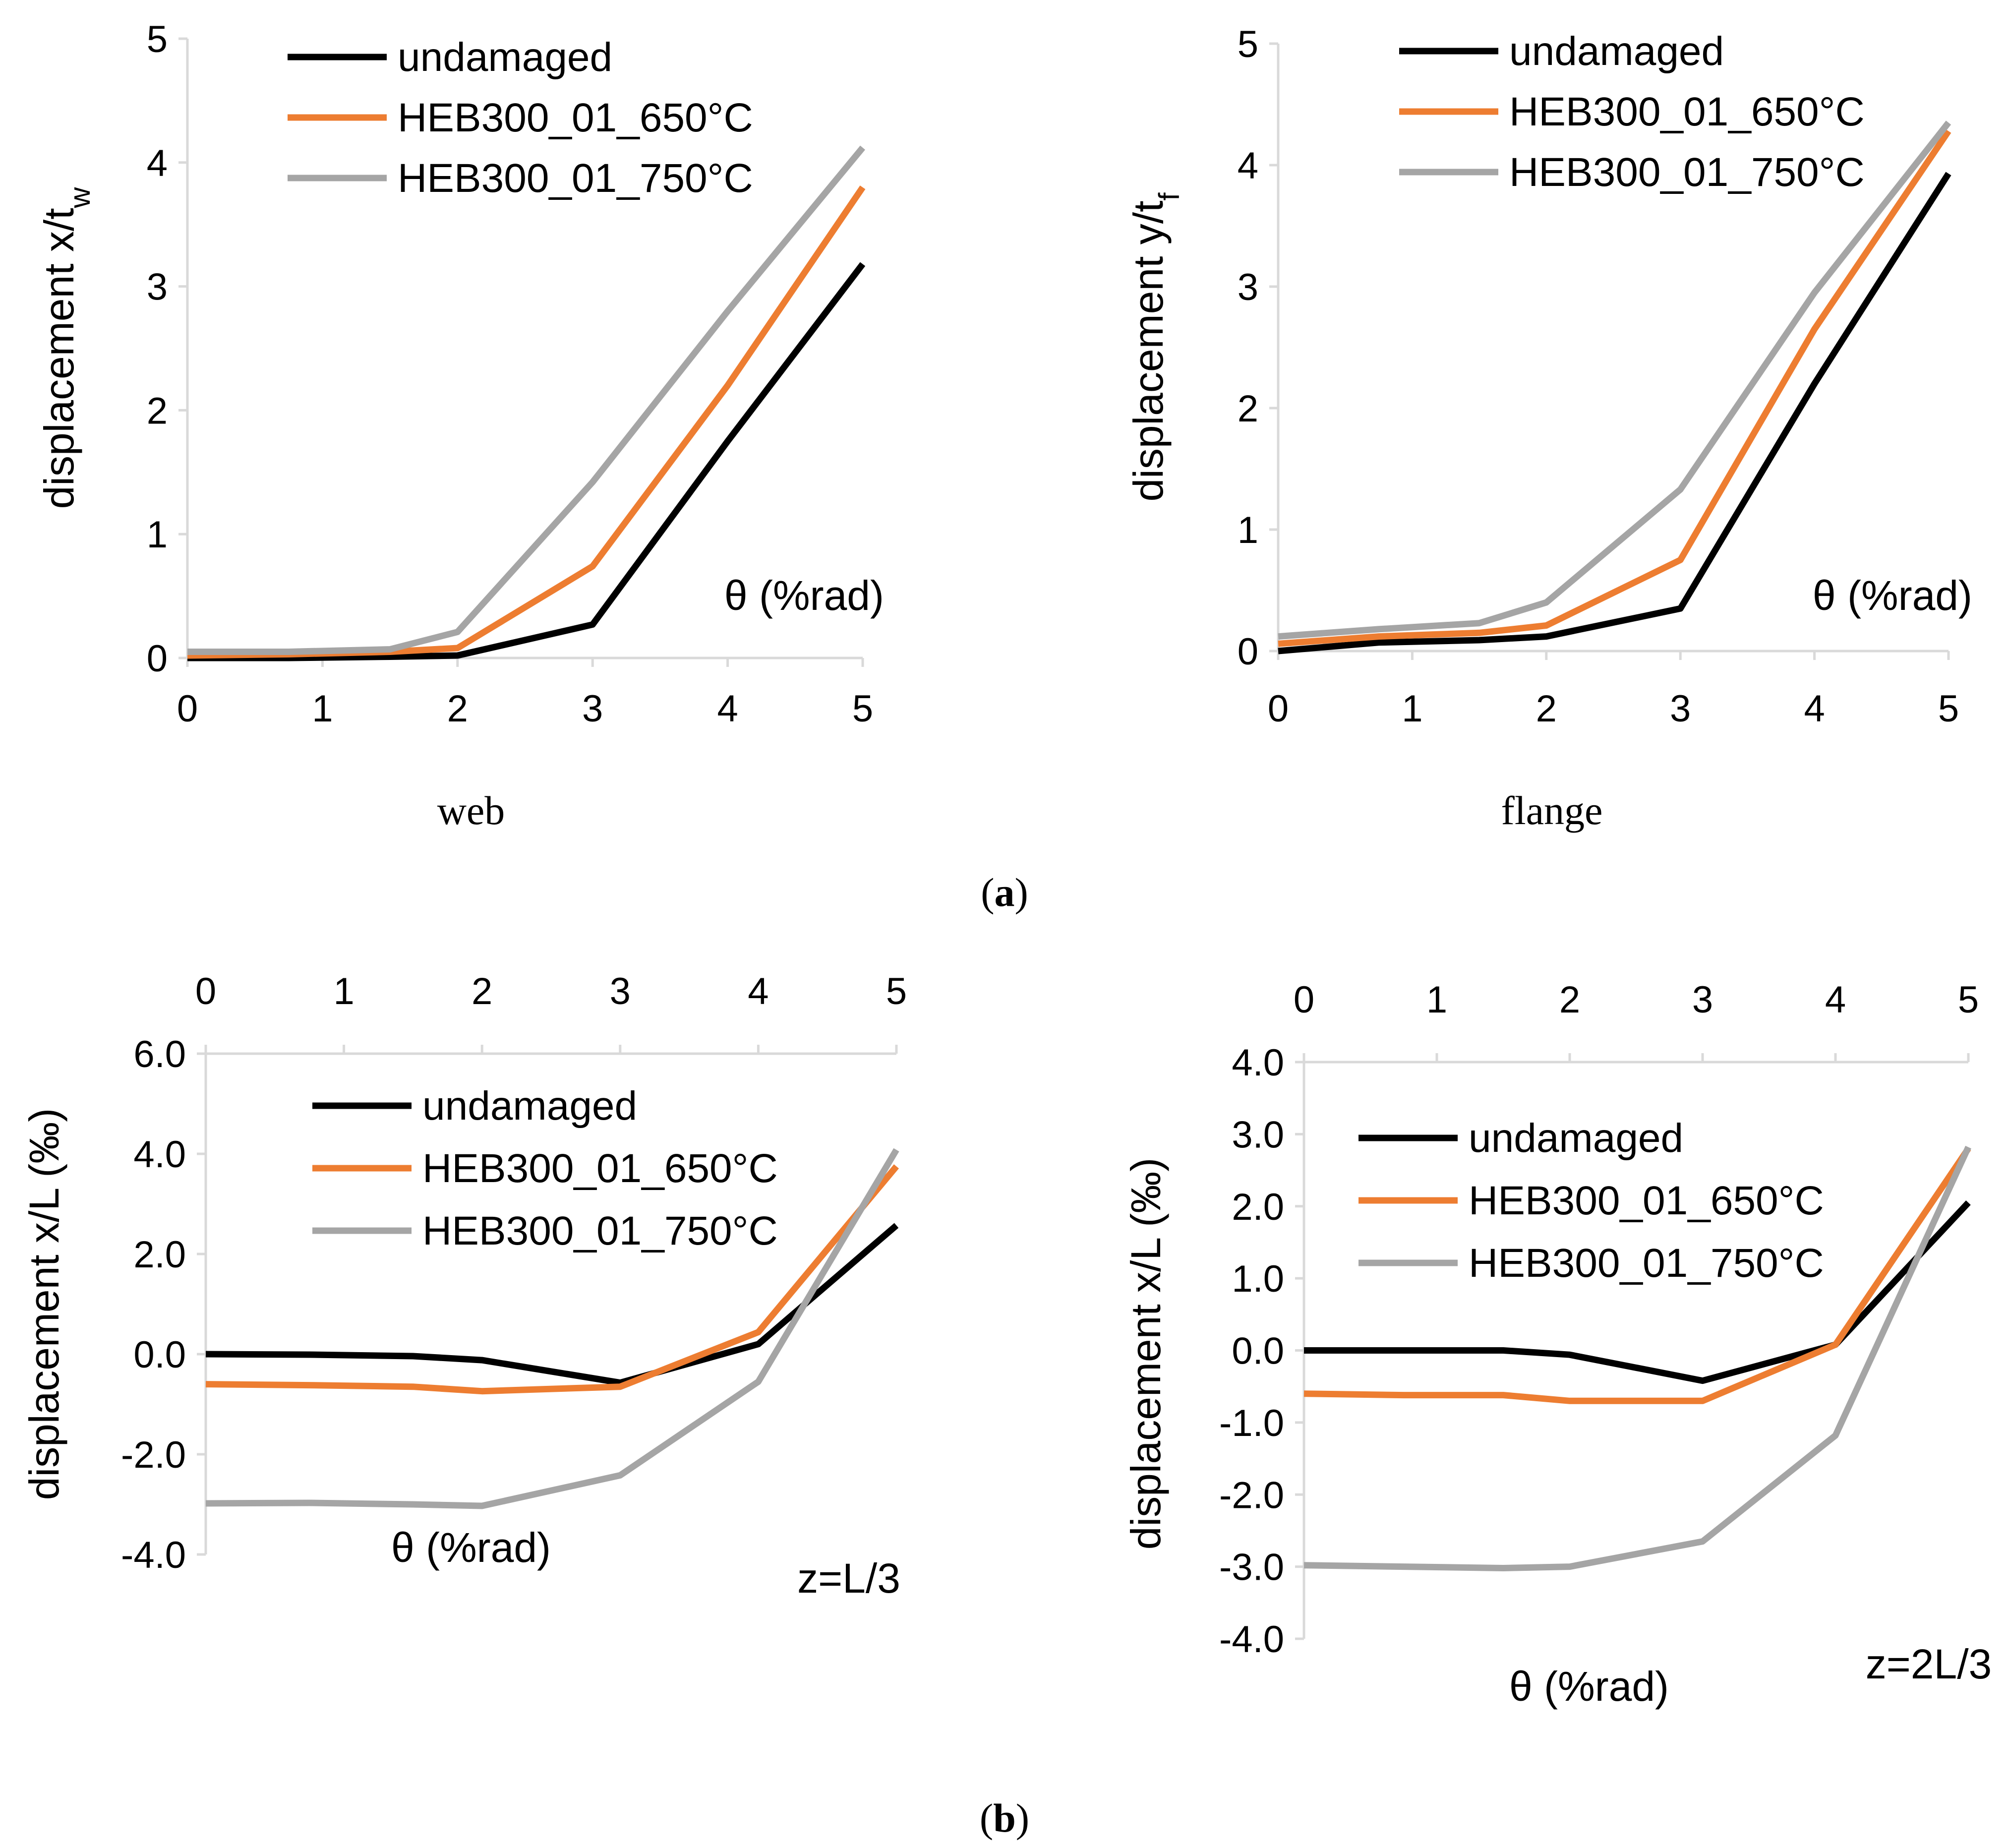  Describe the element at coordinates (80, 197) in the screenshot. I see `y-axis-label-subscript: w` at that location.